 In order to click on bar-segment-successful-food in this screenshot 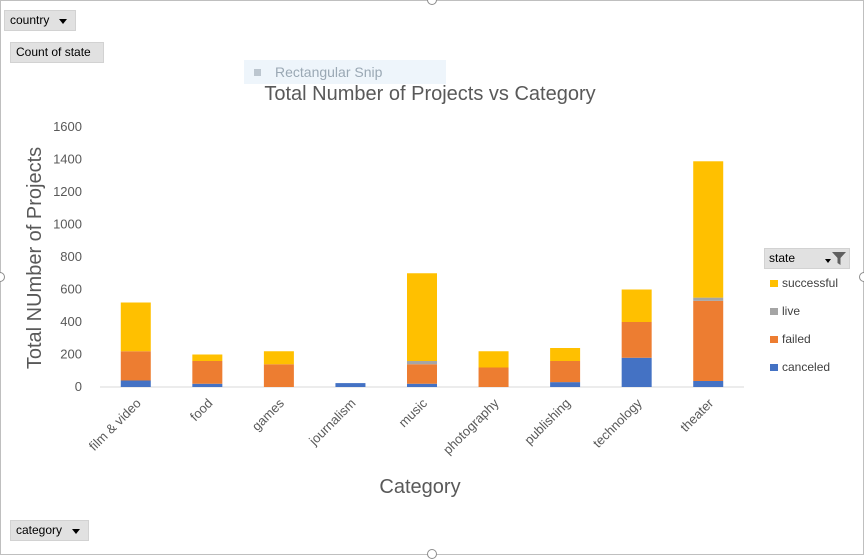, I will do `click(207, 358)`.